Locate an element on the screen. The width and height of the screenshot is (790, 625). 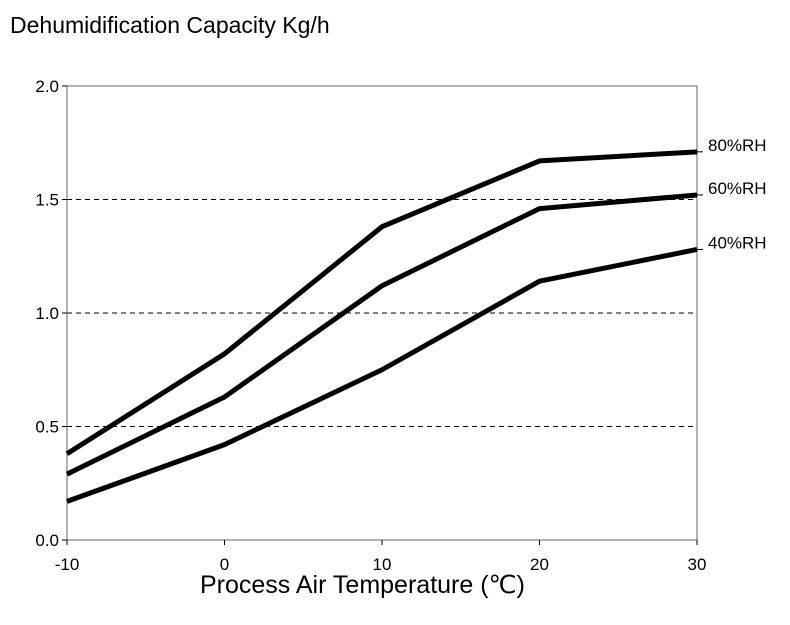
y-tick-label: 1.0 is located at coordinates (47, 313).